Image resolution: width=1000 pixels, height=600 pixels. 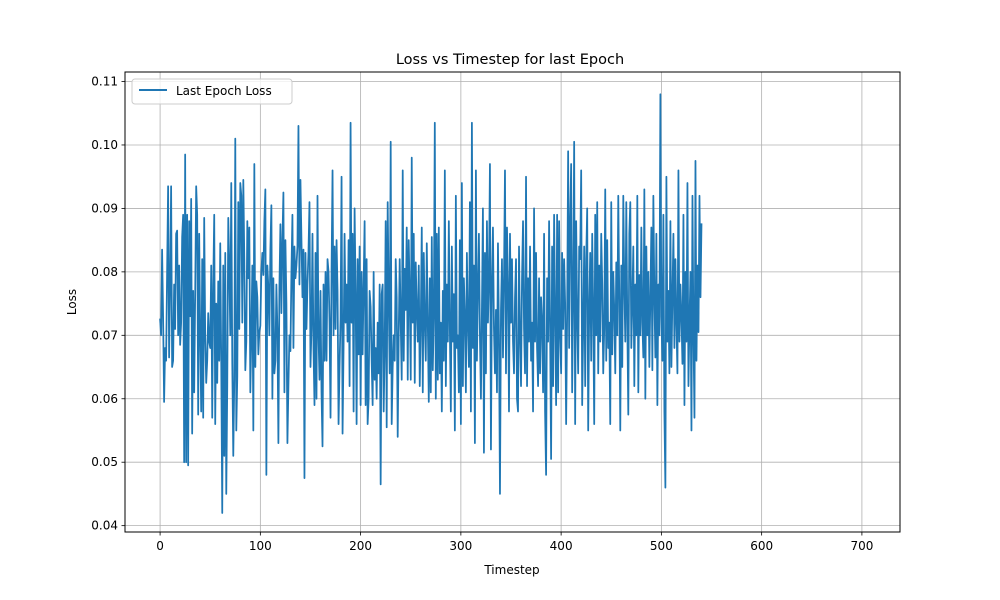 What do you see at coordinates (104, 82) in the screenshot?
I see `y-tick-label: 0.11` at bounding box center [104, 82].